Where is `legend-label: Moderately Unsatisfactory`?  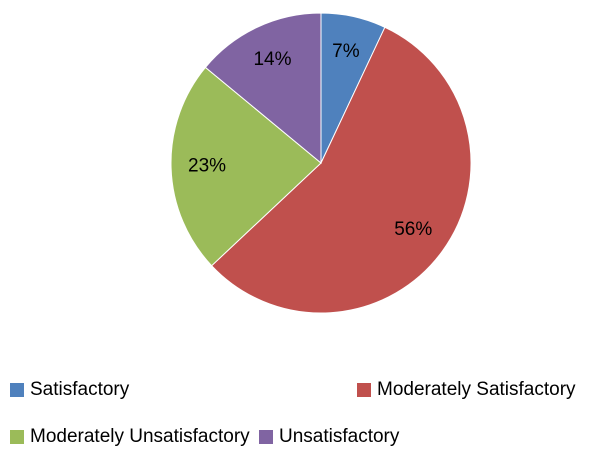
legend-label: Moderately Unsatisfactory is located at coordinates (140, 436).